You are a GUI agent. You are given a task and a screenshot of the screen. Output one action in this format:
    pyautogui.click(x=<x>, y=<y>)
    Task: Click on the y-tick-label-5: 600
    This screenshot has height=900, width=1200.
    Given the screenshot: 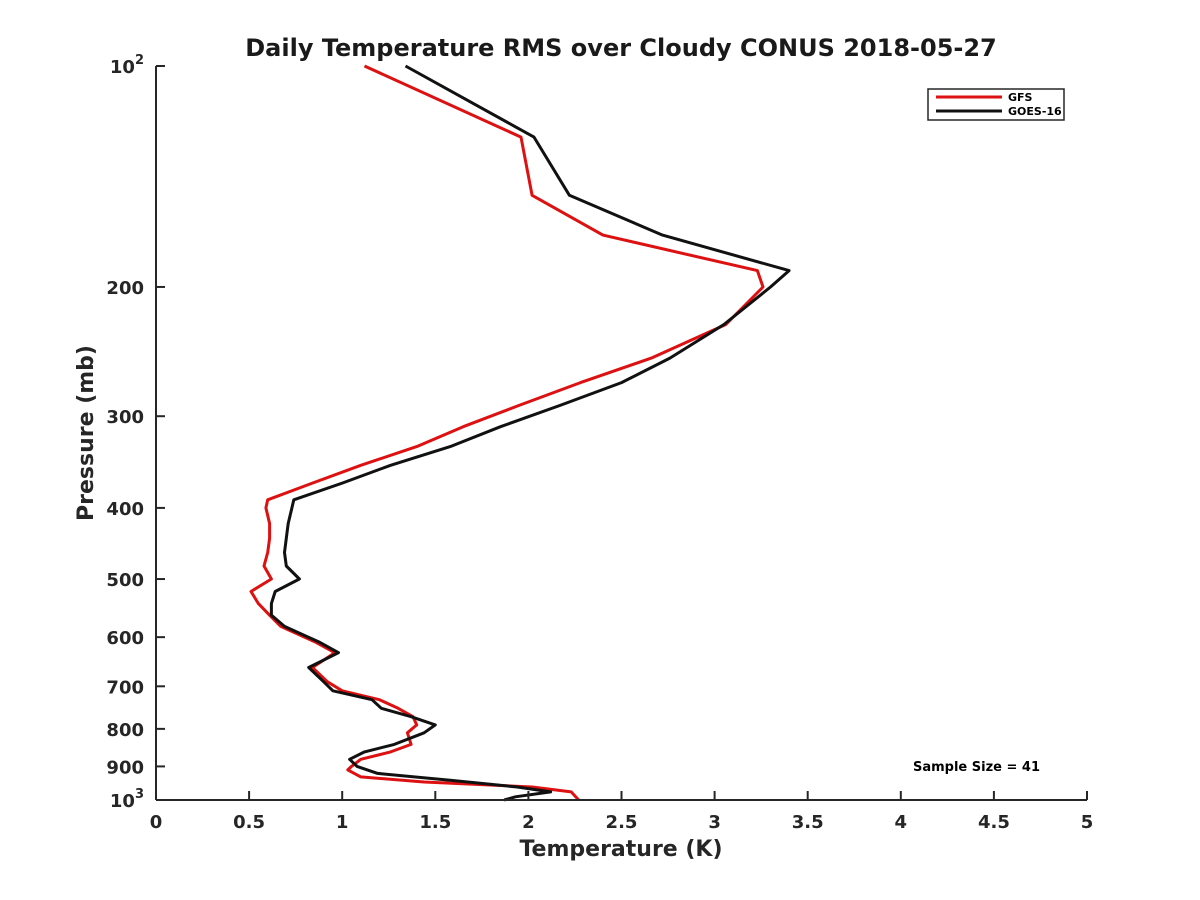 What is the action you would take?
    pyautogui.click(x=125, y=638)
    